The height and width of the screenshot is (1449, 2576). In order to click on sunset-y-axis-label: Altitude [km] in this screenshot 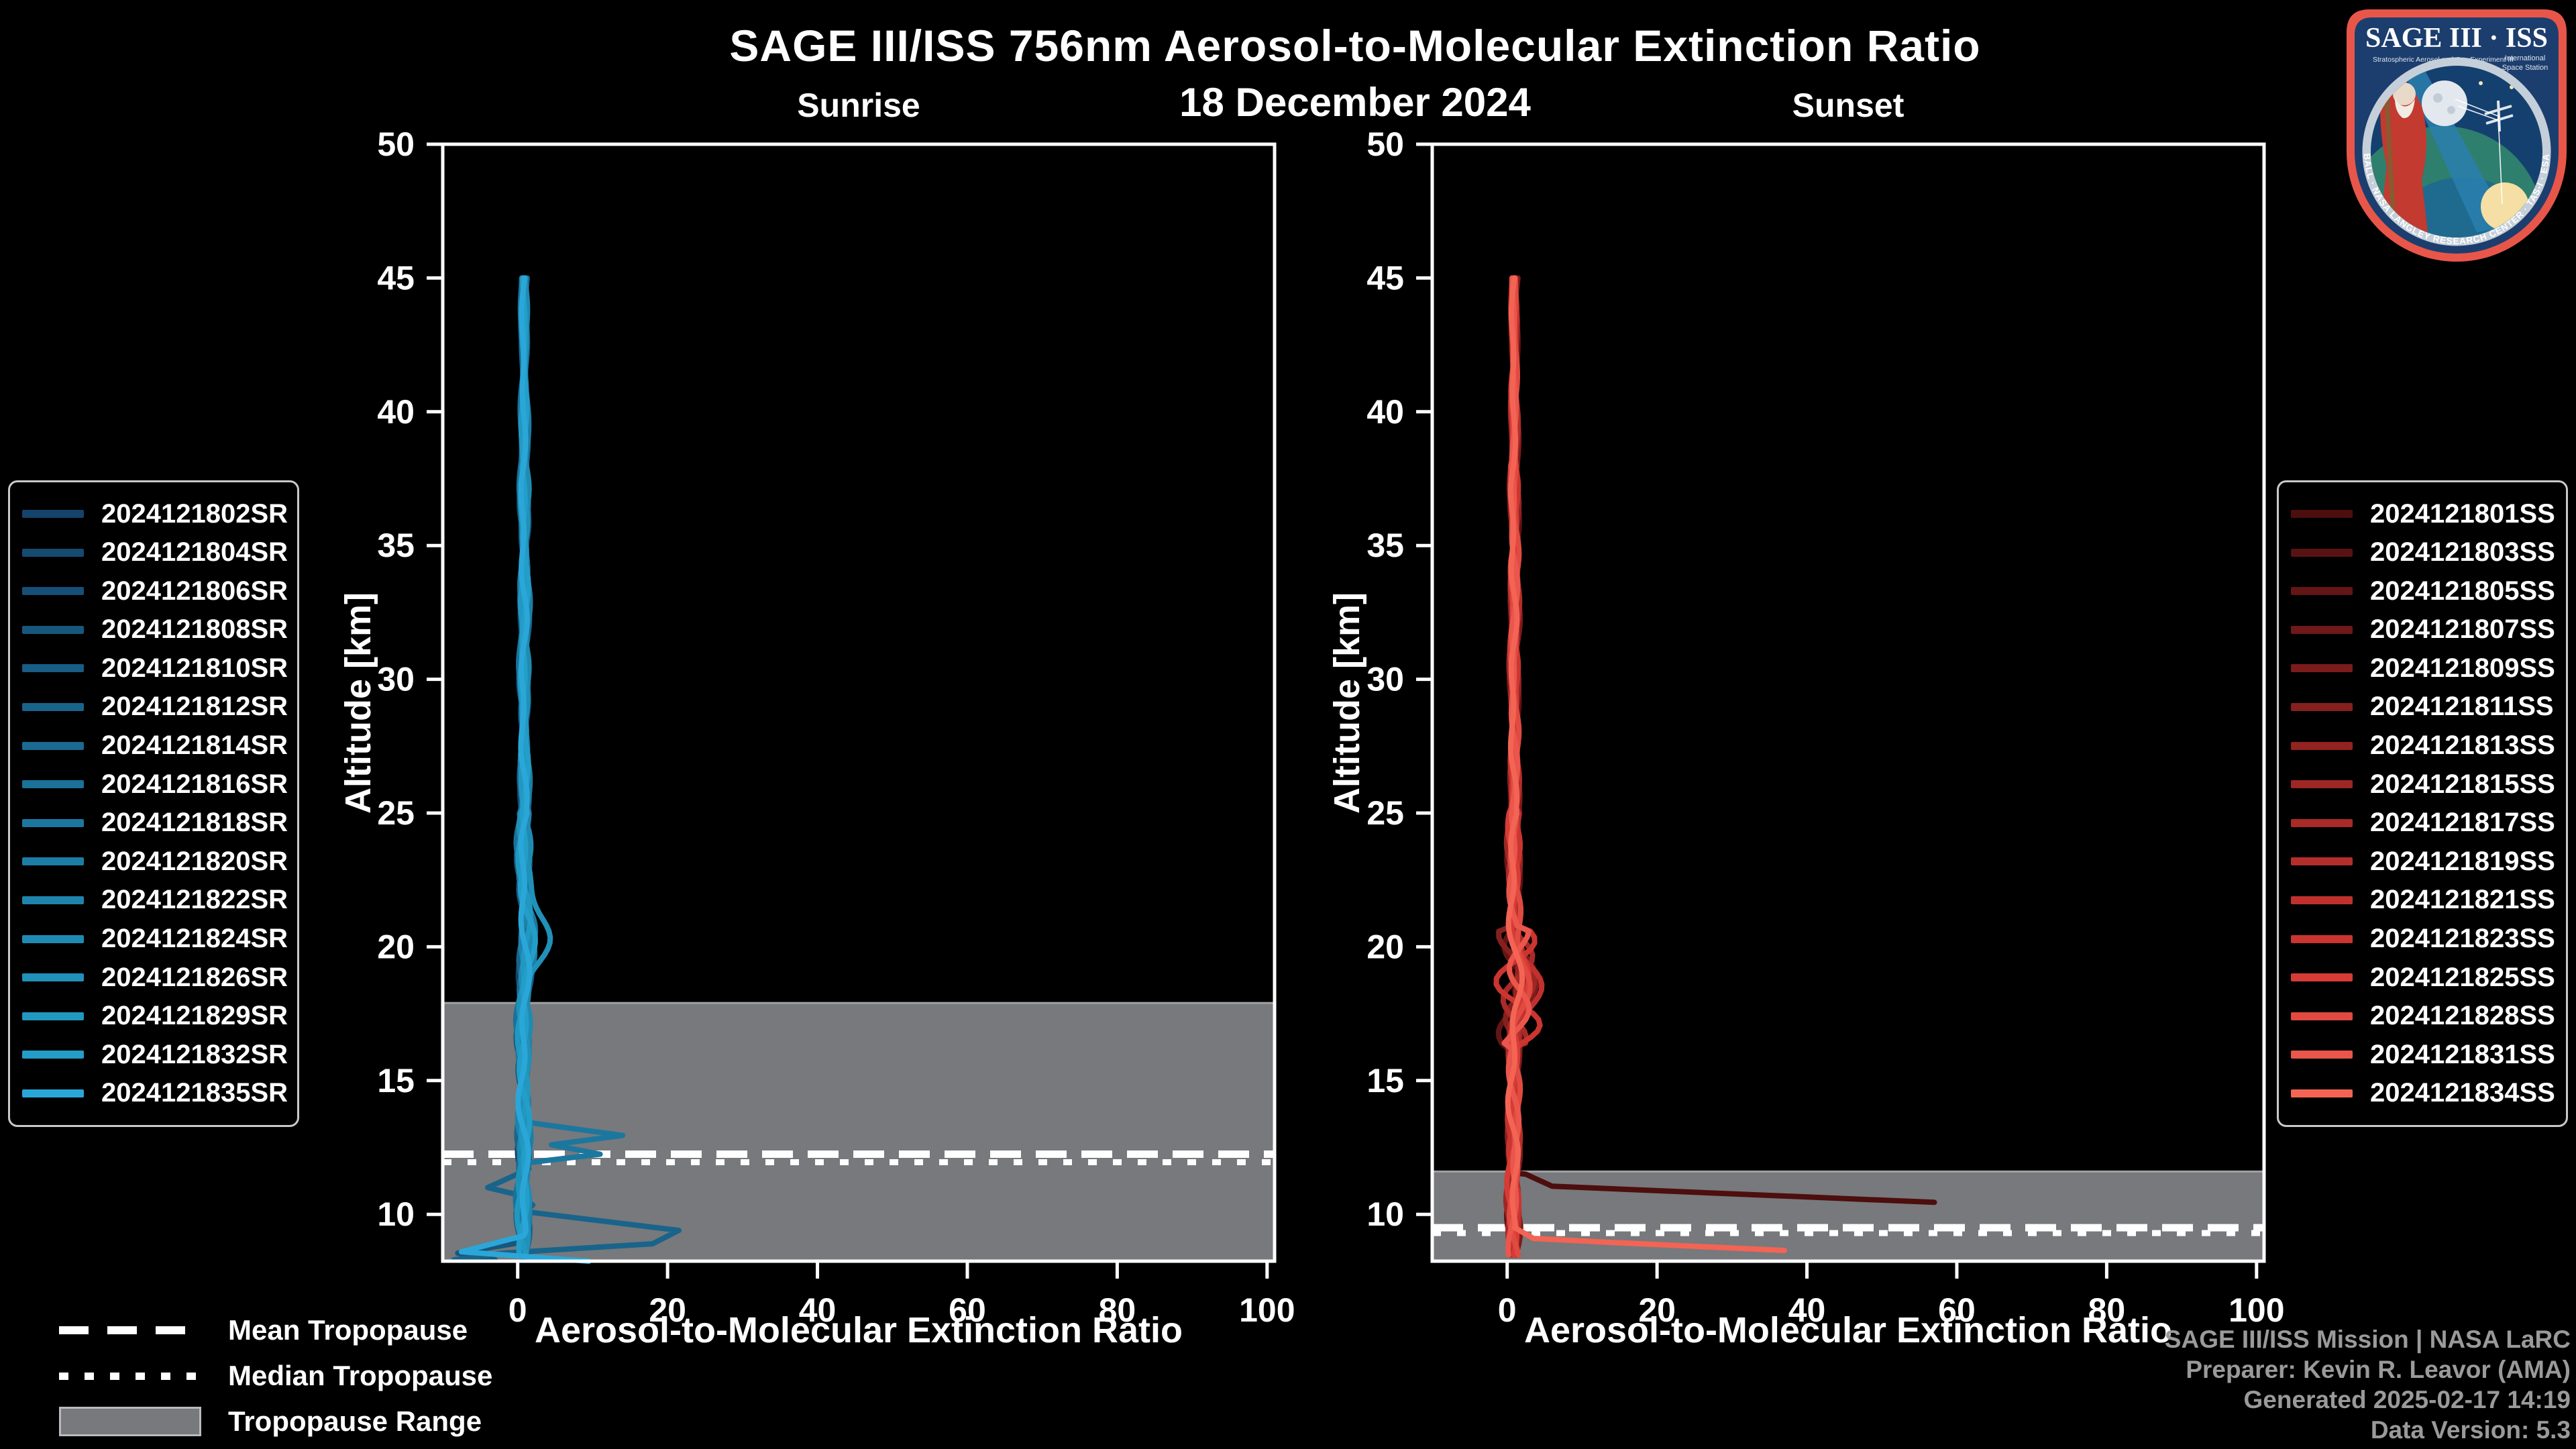, I will do `click(1347, 703)`.